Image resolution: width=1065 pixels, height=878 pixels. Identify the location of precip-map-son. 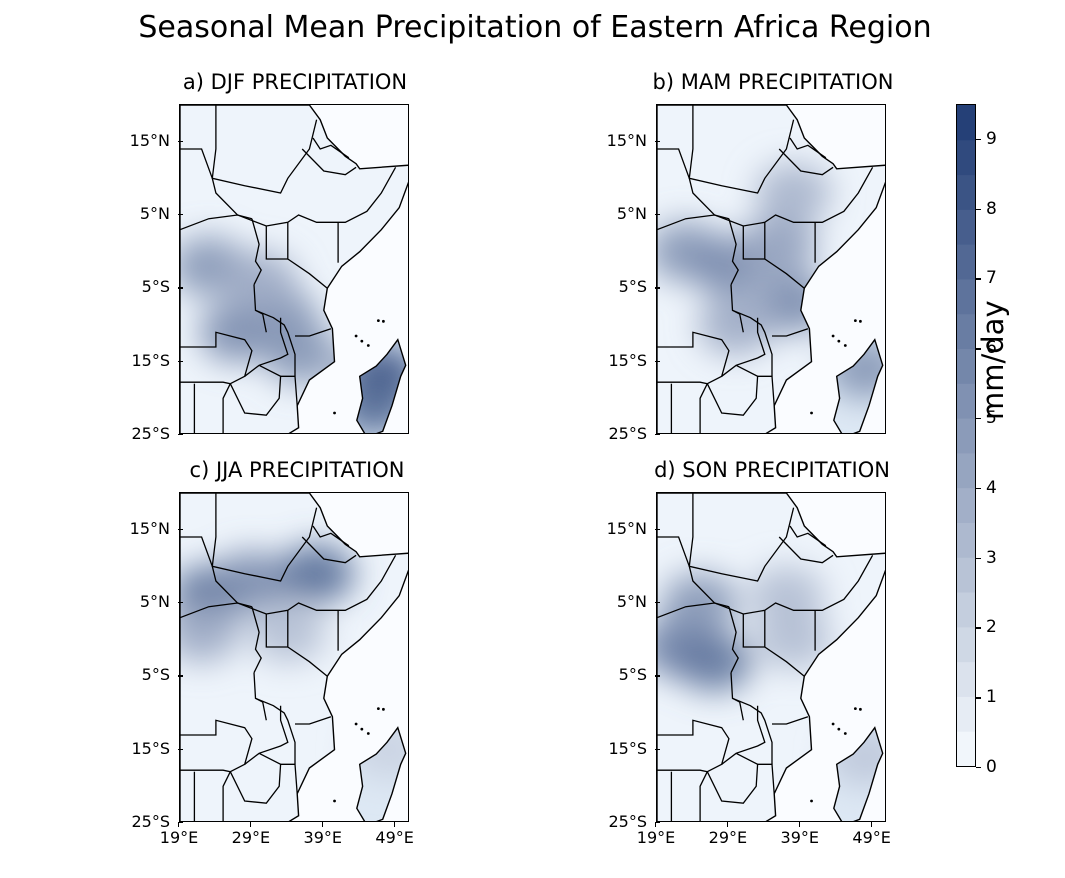
(771, 657).